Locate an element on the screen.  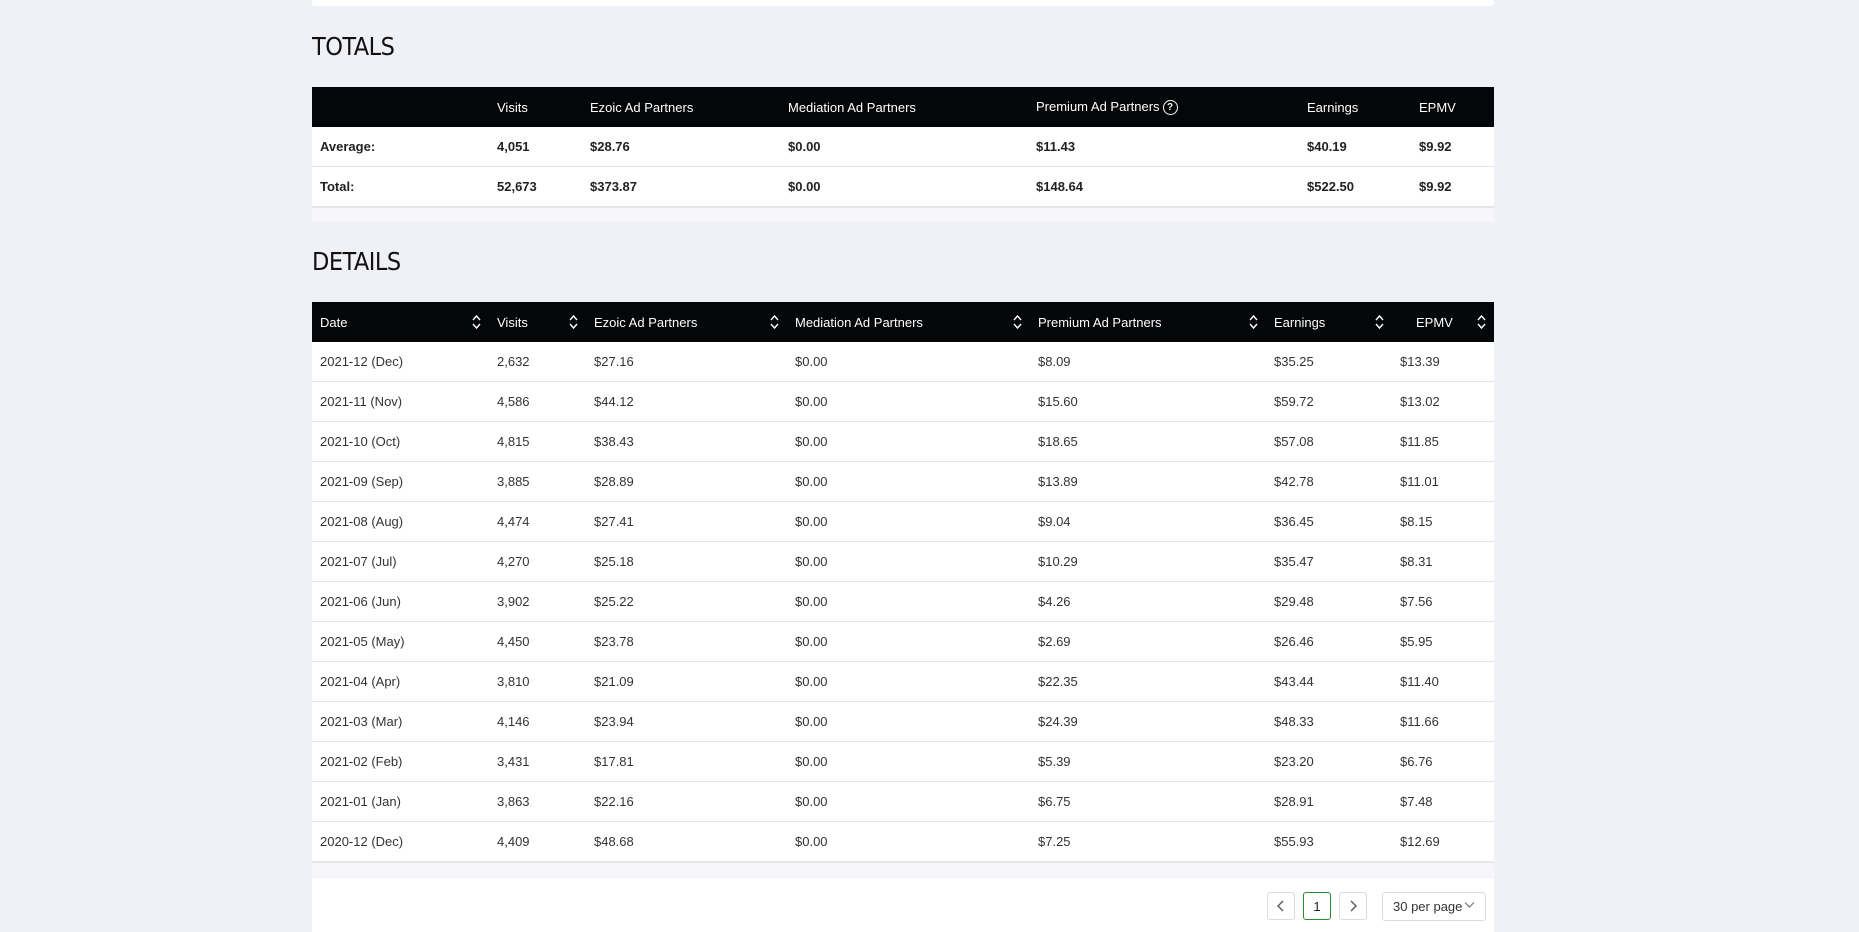
details-cell-date: 2021-06 (Jun) is located at coordinates (400, 601).